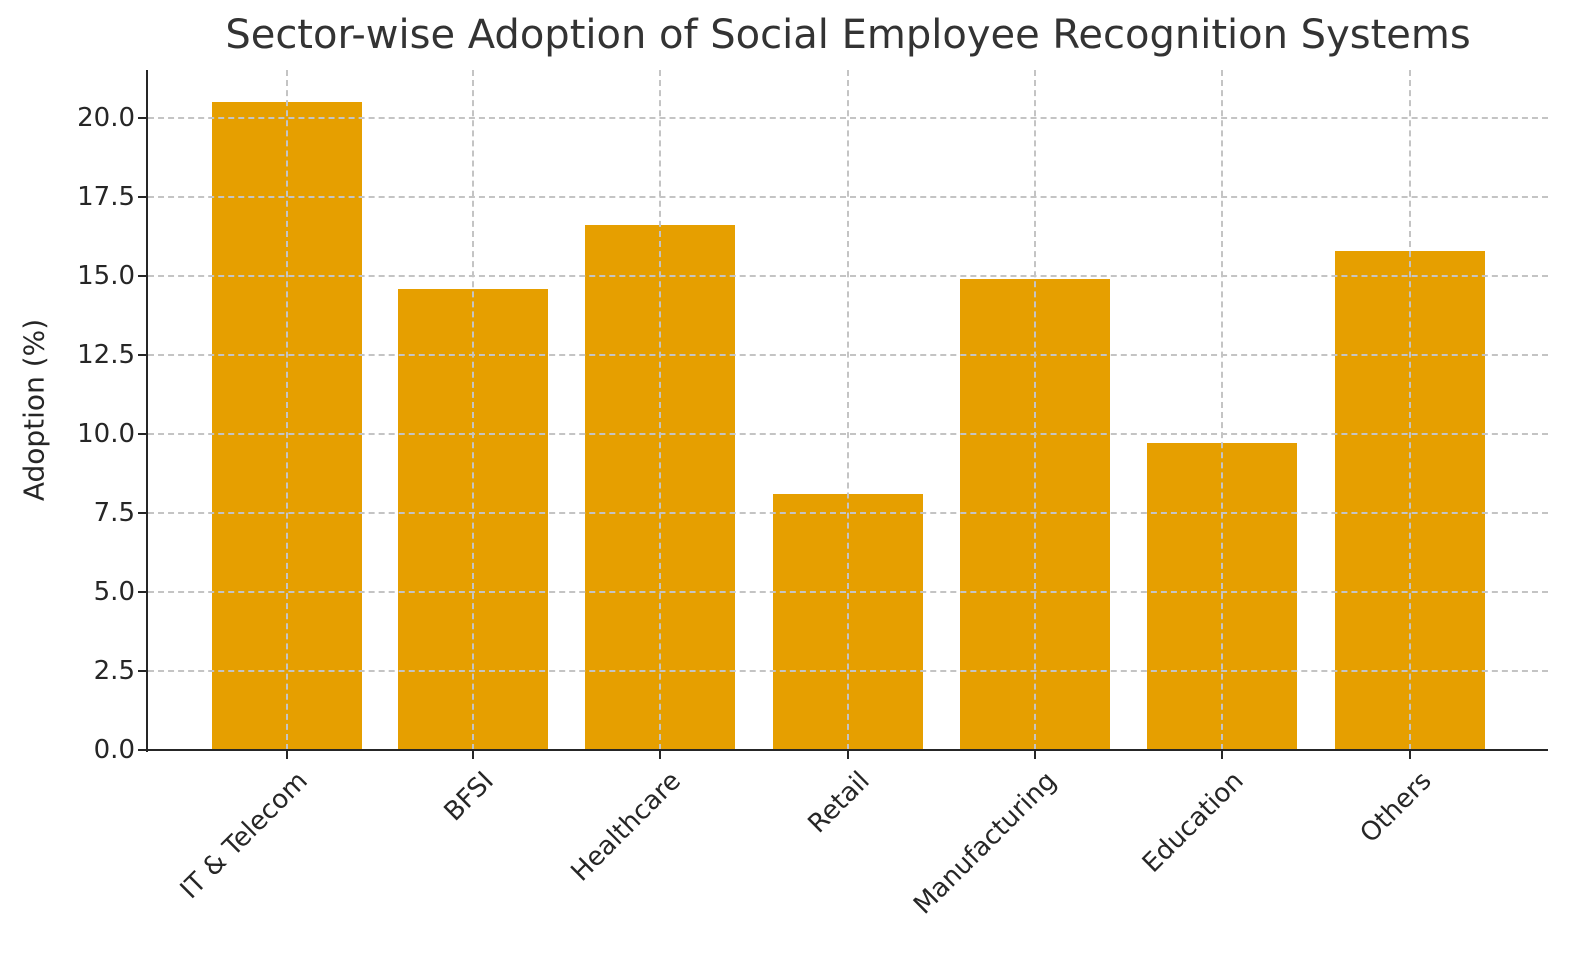  Describe the element at coordinates (985, 843) in the screenshot. I see `x-tick-label: Manufacturing` at that location.